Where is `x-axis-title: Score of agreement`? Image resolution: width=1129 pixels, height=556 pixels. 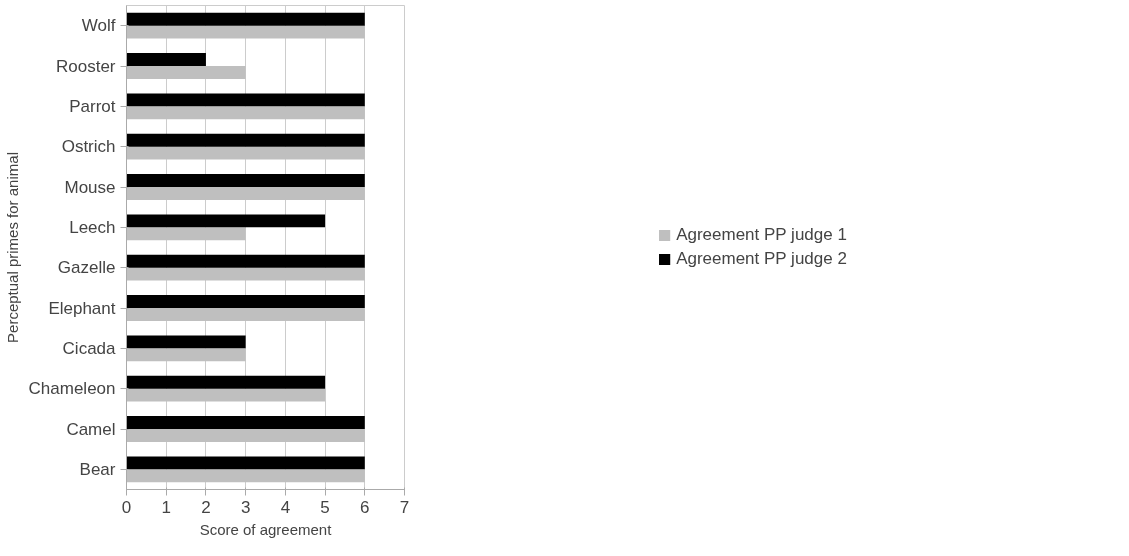
x-axis-title: Score of agreement is located at coordinates (266, 529).